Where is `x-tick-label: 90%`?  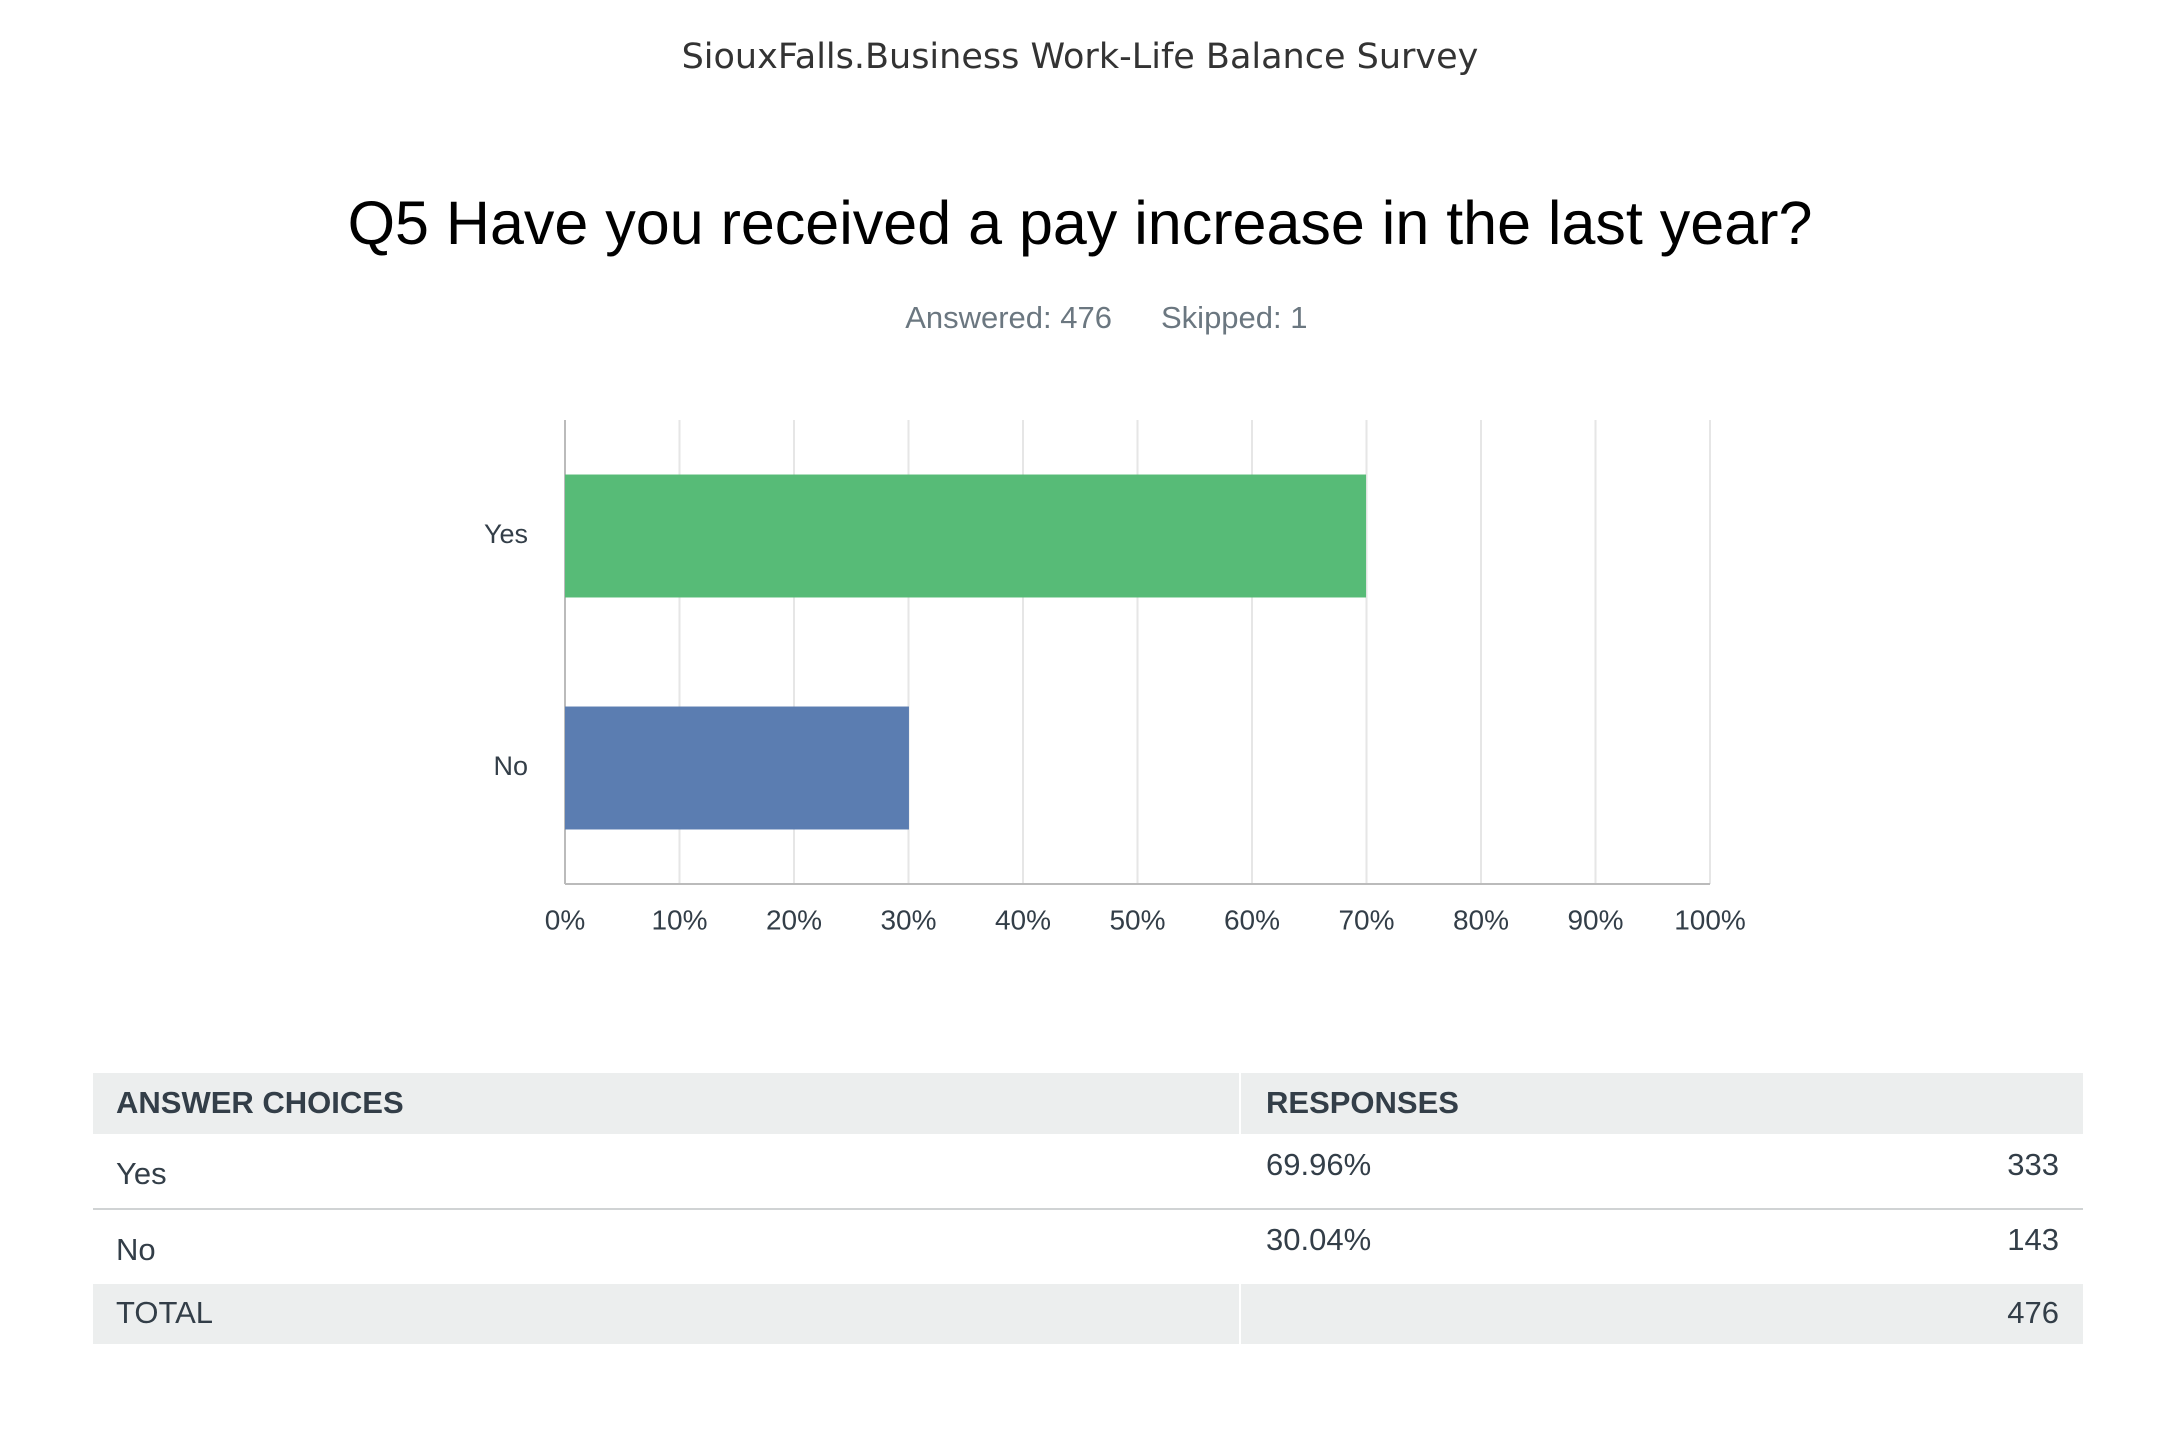 x-tick-label: 90% is located at coordinates (1595, 919).